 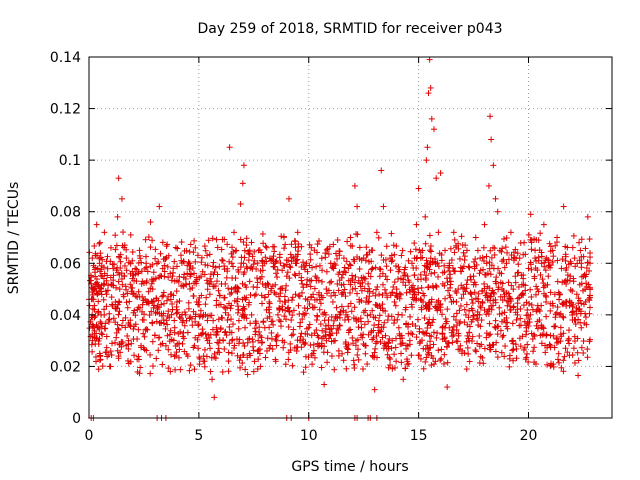 I want to click on y-tick-label: 0, so click(x=76, y=419).